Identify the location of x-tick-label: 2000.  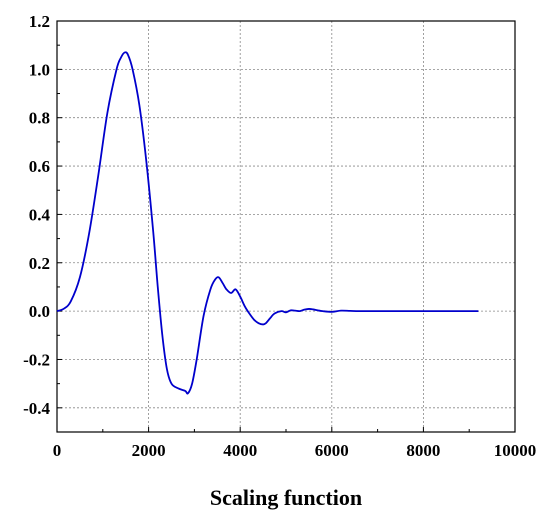
(149, 450).